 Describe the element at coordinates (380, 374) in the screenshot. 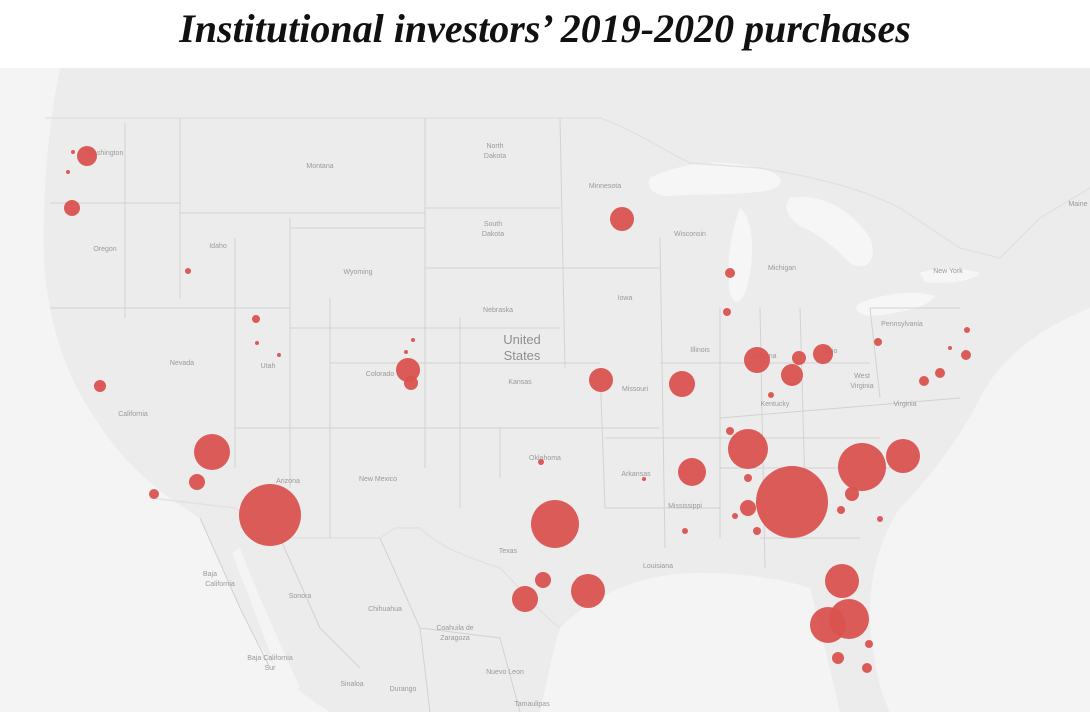

I see `region-label: Colorado` at that location.